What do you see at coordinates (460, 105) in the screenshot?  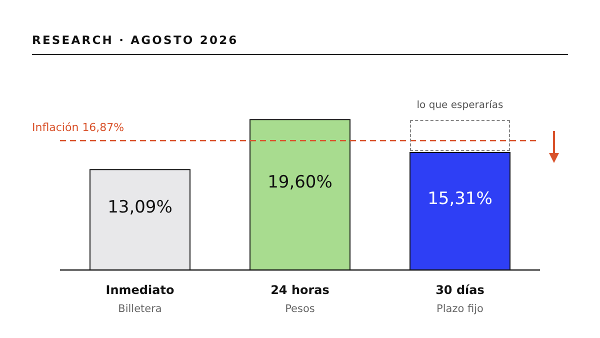 I see `text: lo que esperarías` at bounding box center [460, 105].